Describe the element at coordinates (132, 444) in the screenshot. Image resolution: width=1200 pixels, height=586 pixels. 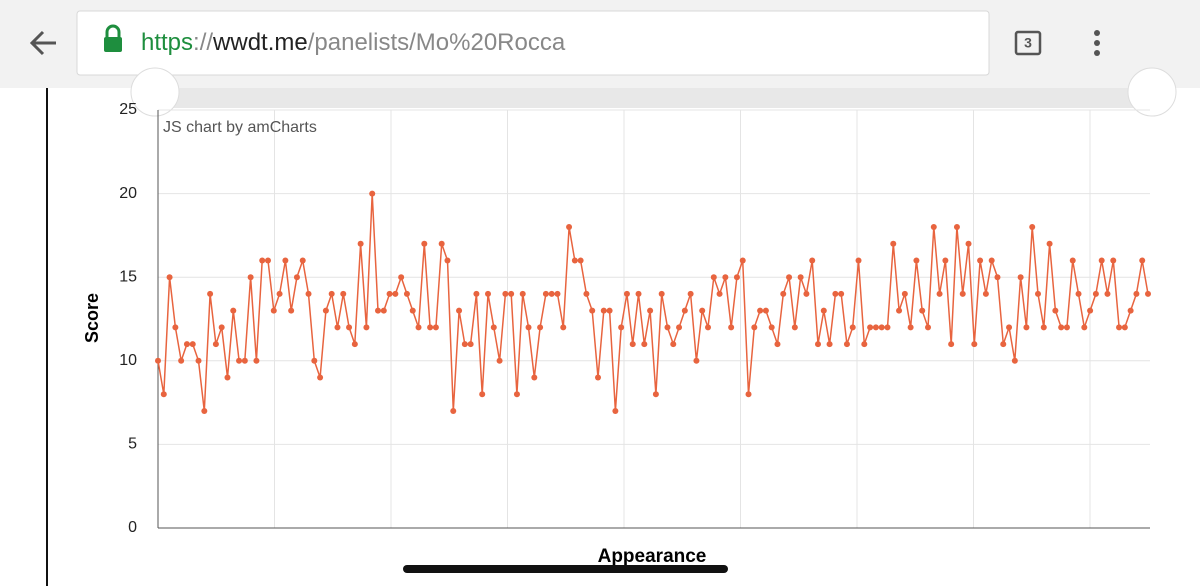
I see `y-tick-label: 5` at that location.